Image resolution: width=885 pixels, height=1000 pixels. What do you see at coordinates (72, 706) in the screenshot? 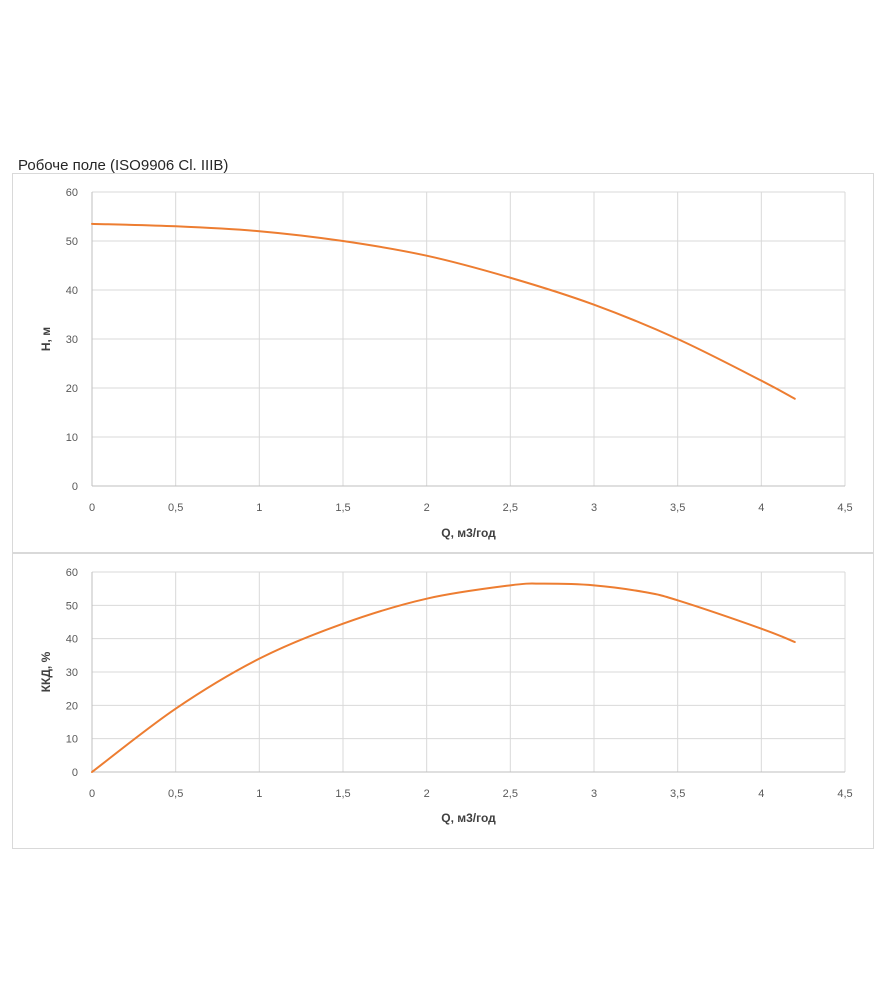
I see `efficiency-y-tick-label: 20` at bounding box center [72, 706].